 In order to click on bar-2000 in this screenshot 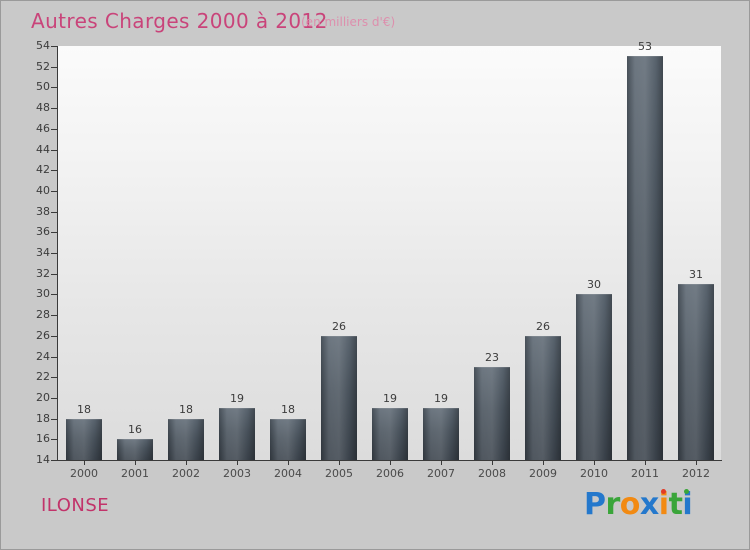, I will do `click(84, 439)`.